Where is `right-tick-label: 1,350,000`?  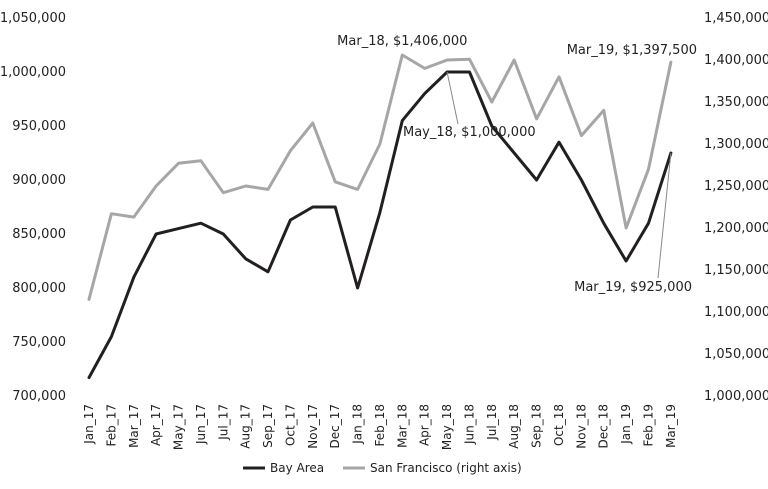
right-tick-label: 1,350,000 is located at coordinates (736, 102).